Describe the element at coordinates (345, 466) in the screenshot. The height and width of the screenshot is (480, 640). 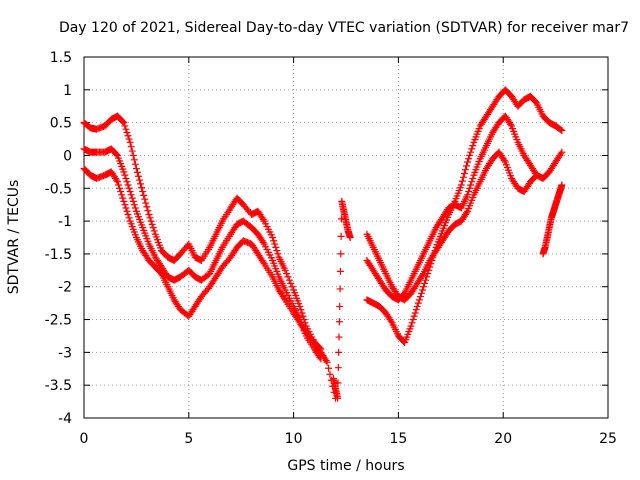
I see `x-axis-label: GPS time / hours` at that location.